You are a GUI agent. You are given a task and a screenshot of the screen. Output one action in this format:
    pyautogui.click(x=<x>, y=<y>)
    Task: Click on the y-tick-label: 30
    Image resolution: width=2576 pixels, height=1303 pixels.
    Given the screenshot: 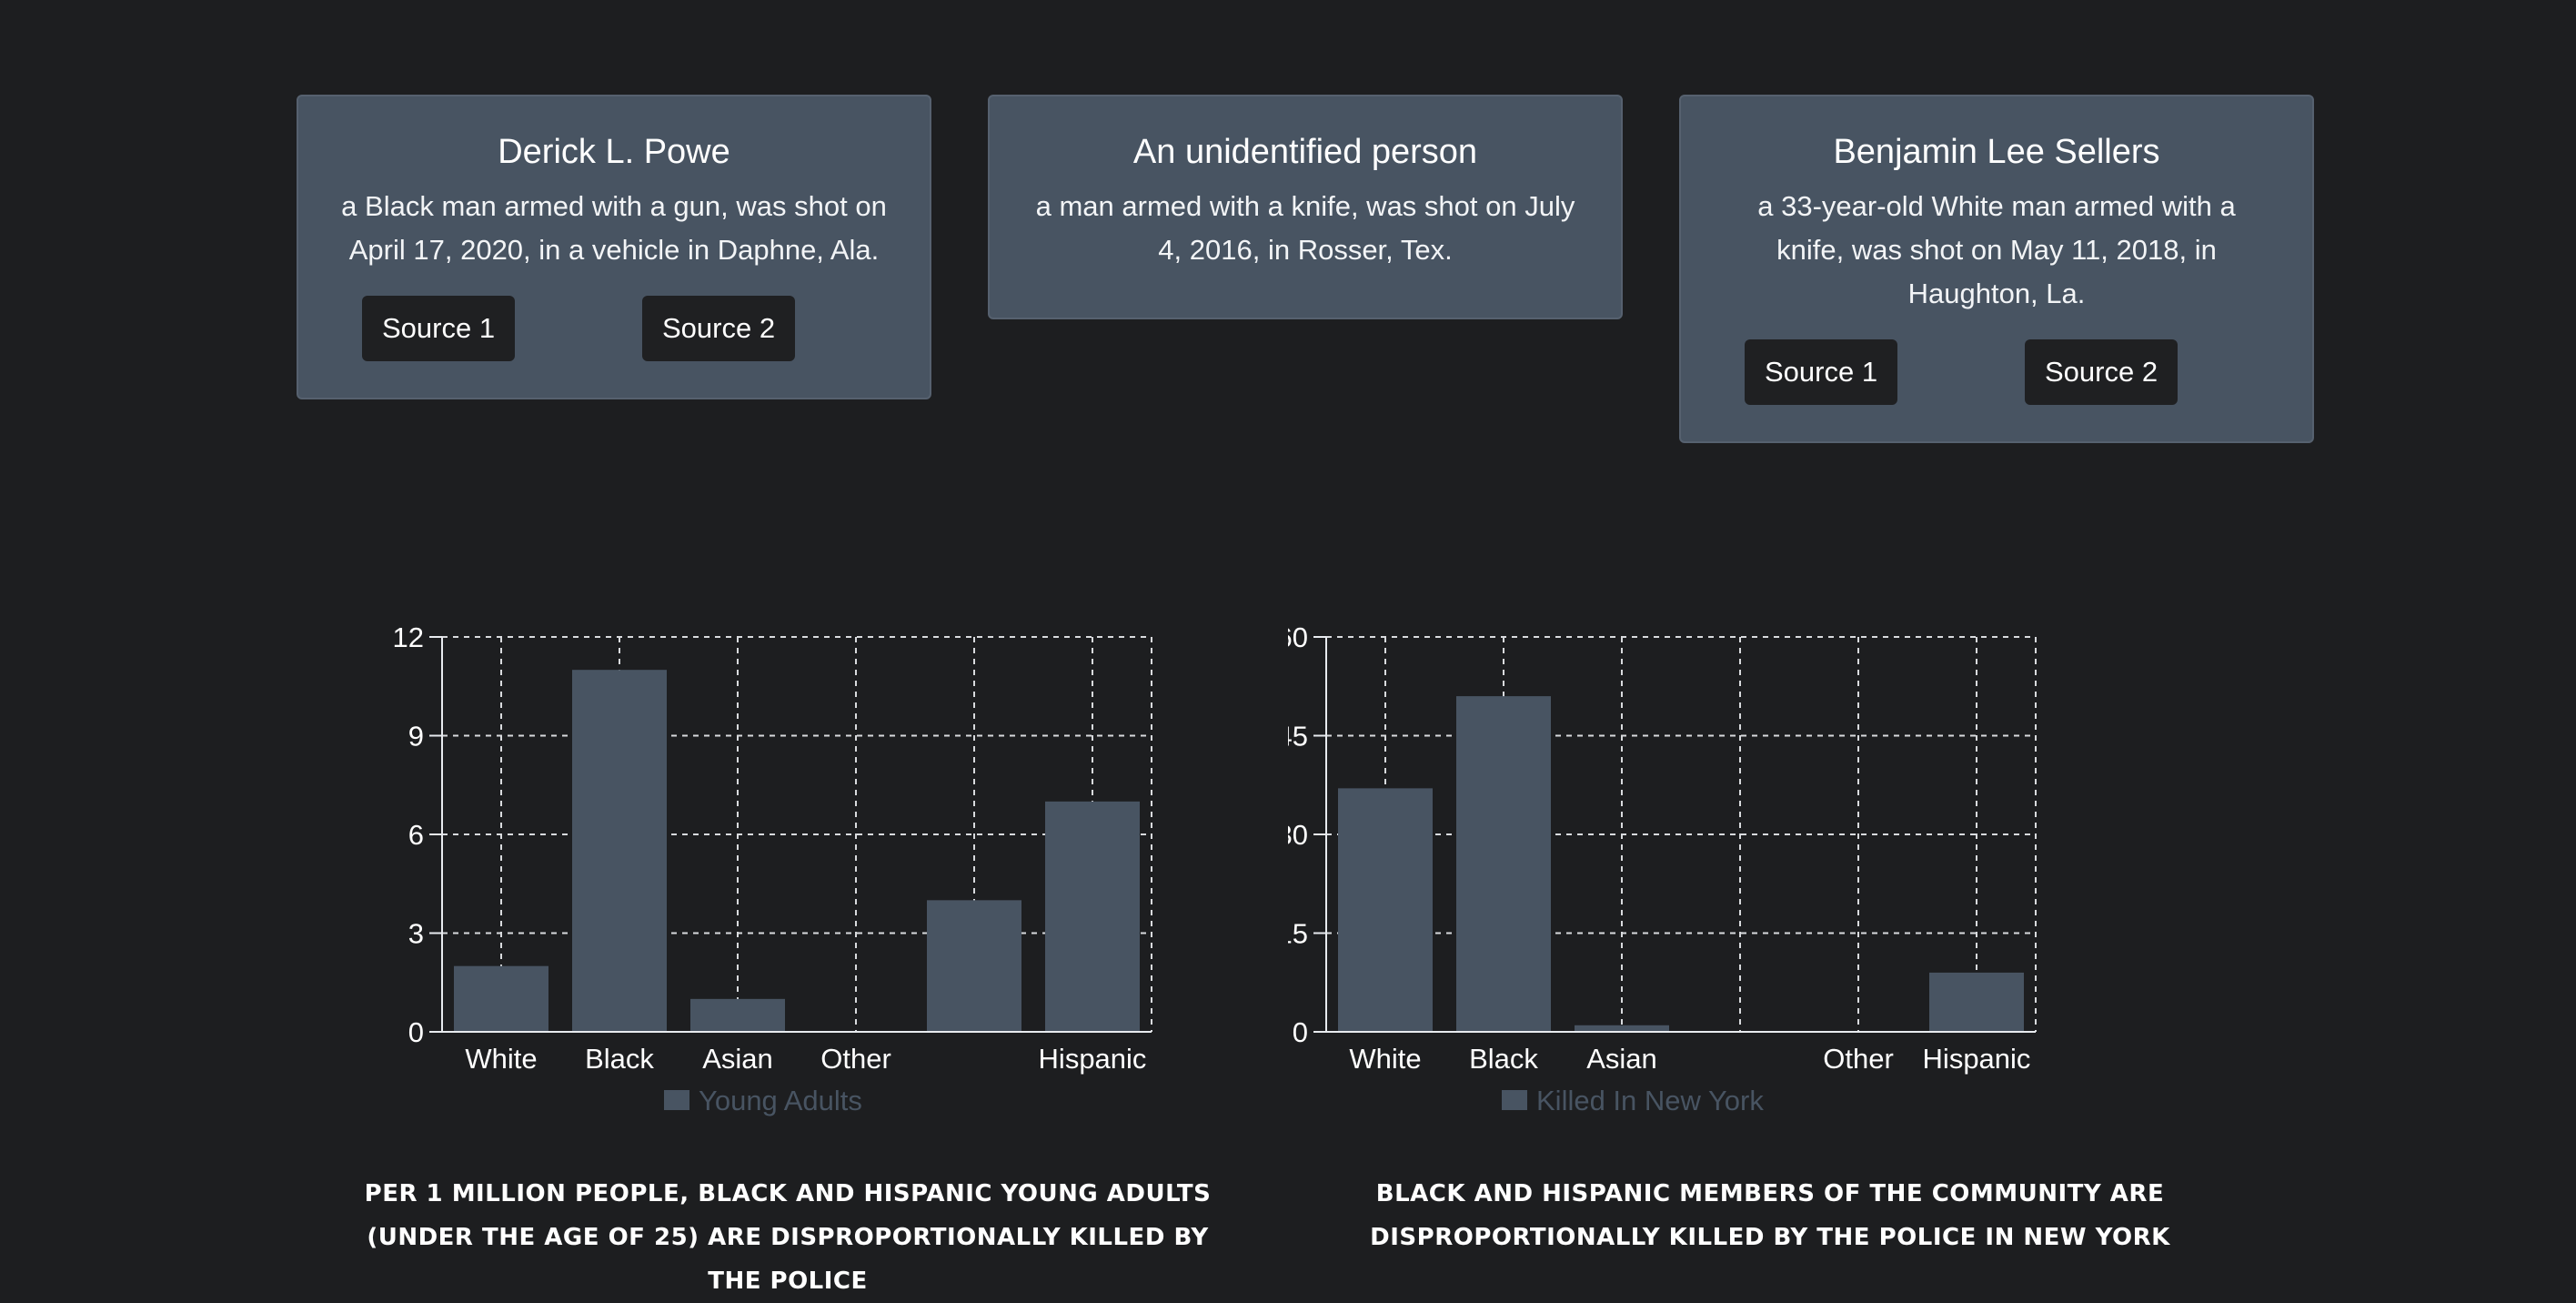 What is the action you would take?
    pyautogui.click(x=1298, y=835)
    